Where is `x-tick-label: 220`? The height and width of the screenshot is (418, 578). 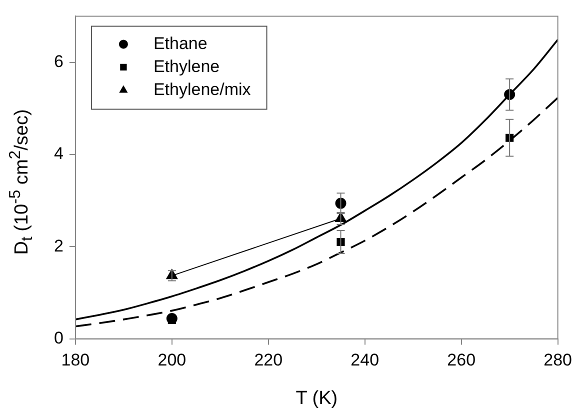
x-tick-label: 220 is located at coordinates (268, 360).